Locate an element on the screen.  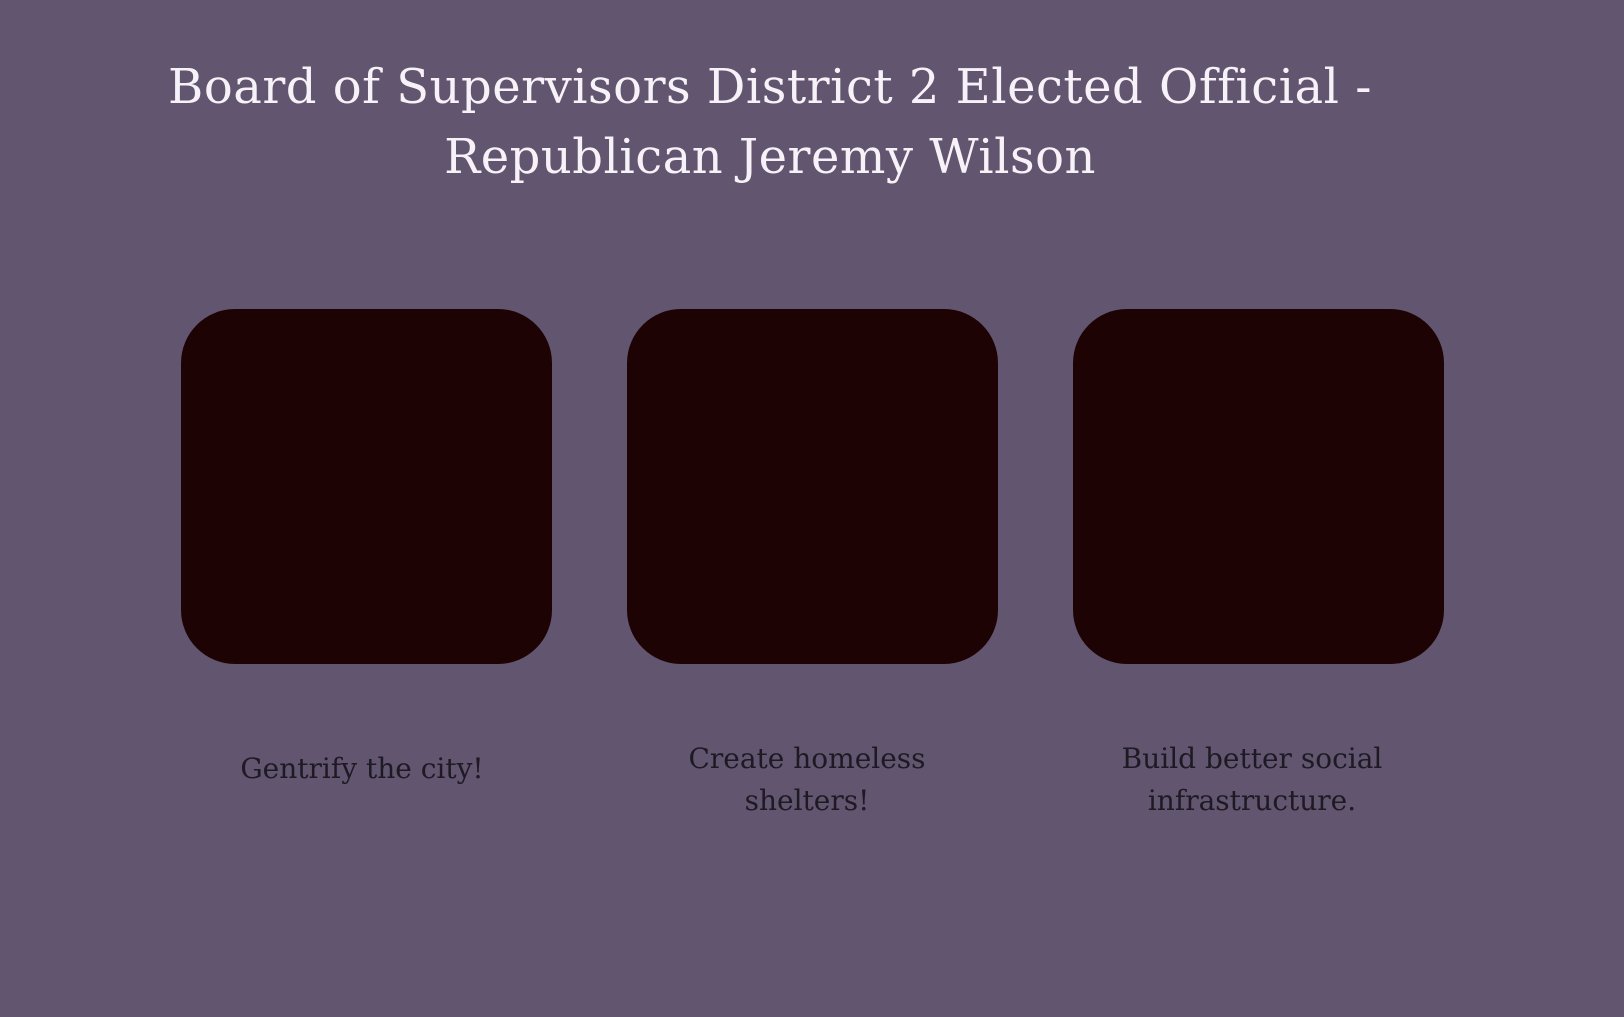
policy-caption-3-line-2: infrastructure. is located at coordinates (1252, 800).